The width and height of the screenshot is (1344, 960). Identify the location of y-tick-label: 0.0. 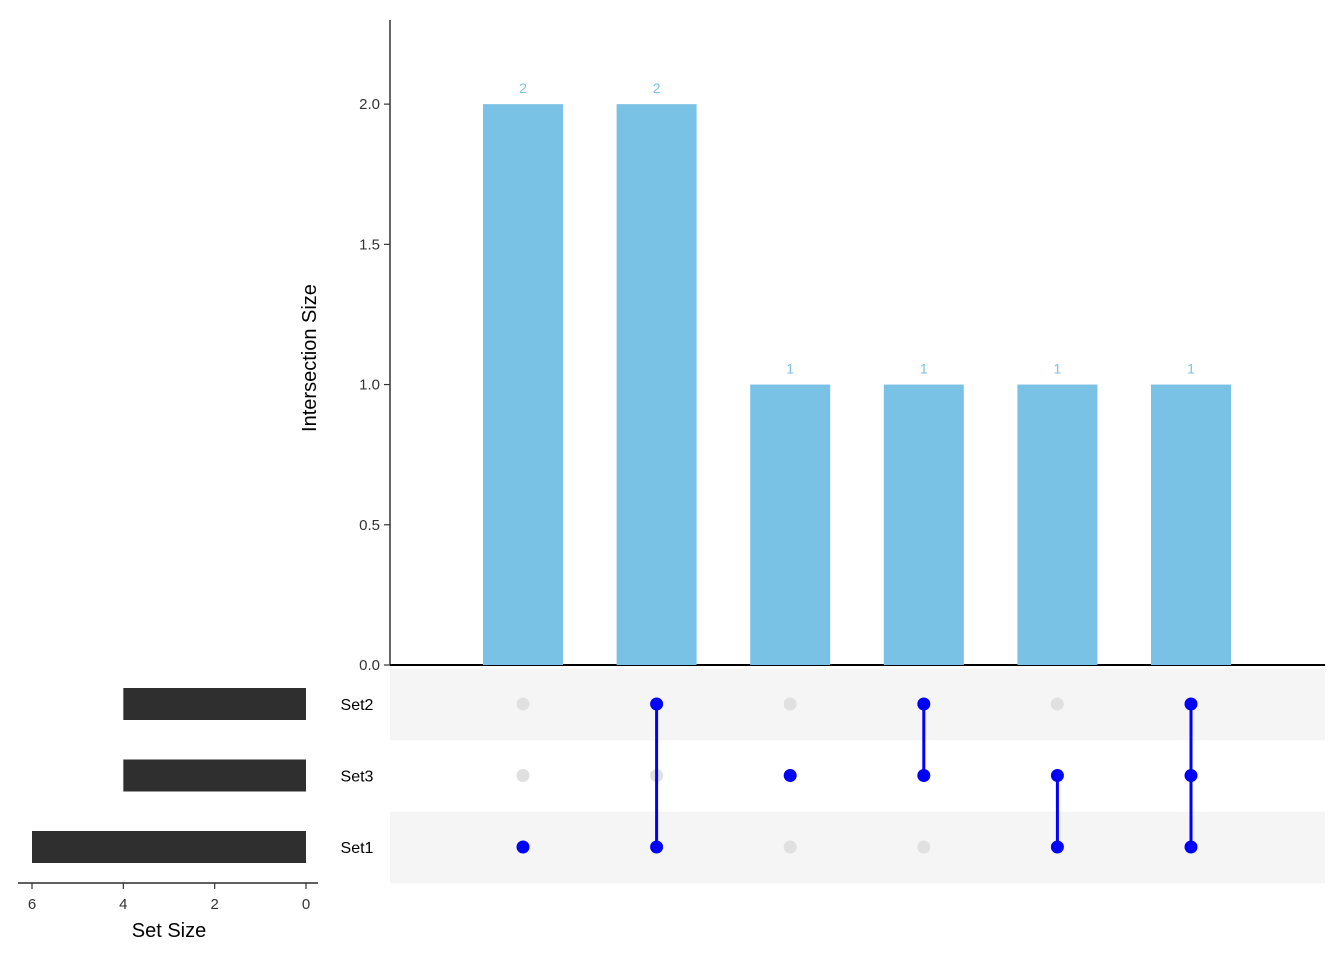
(369, 665).